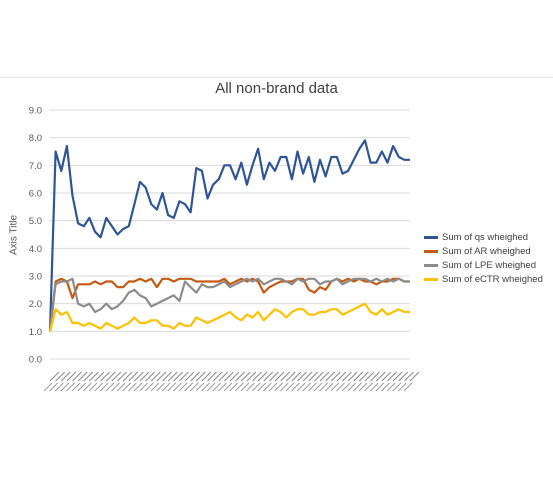  I want to click on y-tick-label: 9.0, so click(35, 111).